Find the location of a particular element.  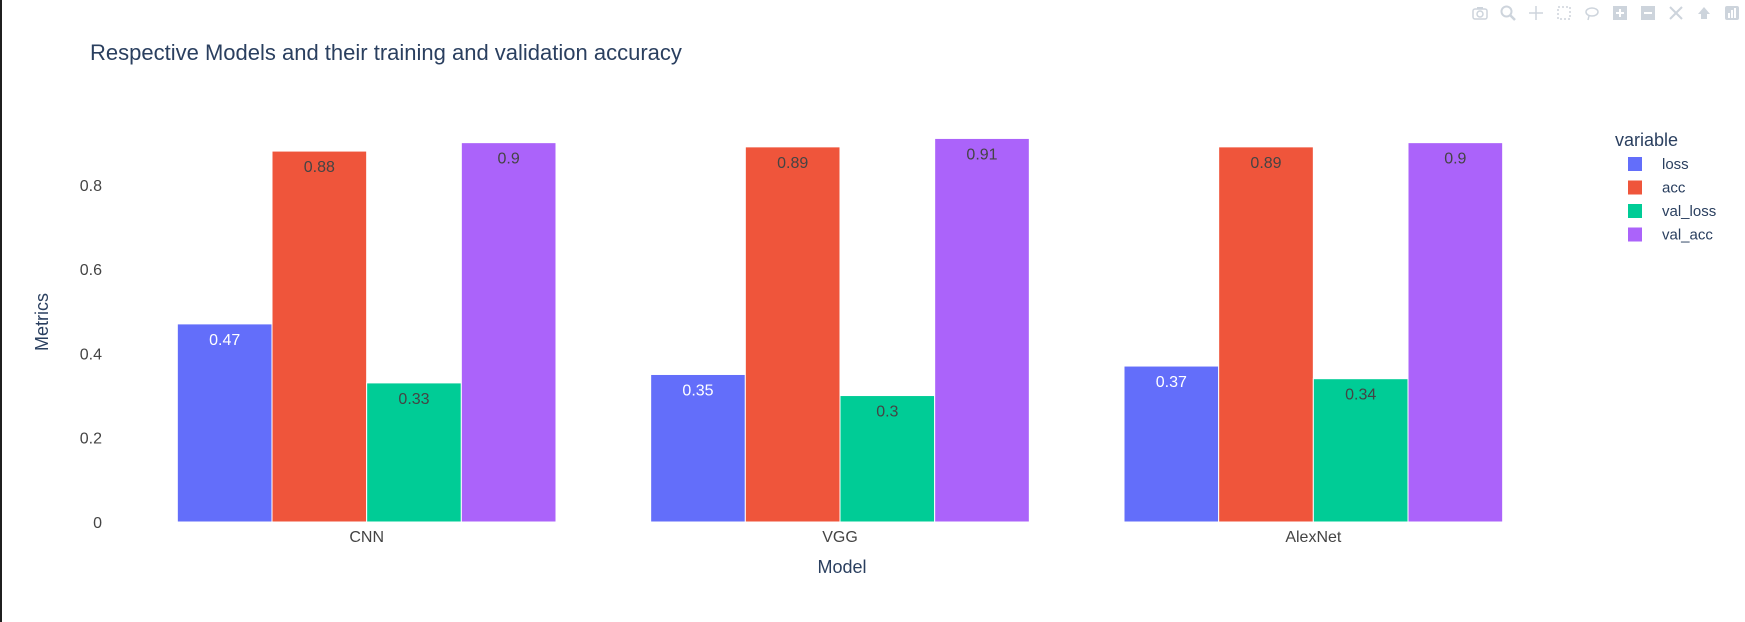

y-tick-label: 0.2 is located at coordinates (91, 439).